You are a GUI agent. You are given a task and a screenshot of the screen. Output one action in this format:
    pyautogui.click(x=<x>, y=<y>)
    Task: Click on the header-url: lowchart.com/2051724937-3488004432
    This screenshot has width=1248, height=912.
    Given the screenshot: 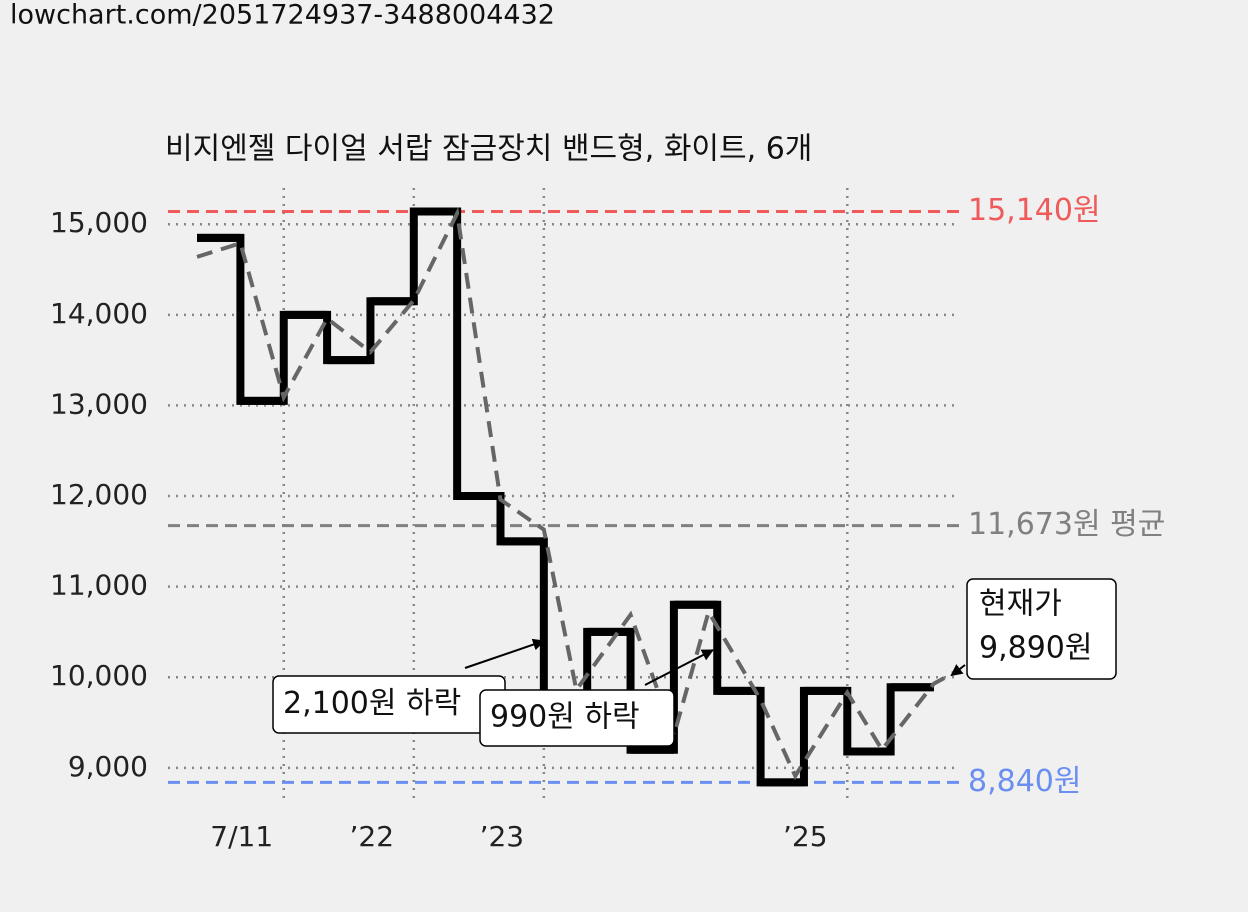 What is the action you would take?
    pyautogui.click(x=282, y=15)
    